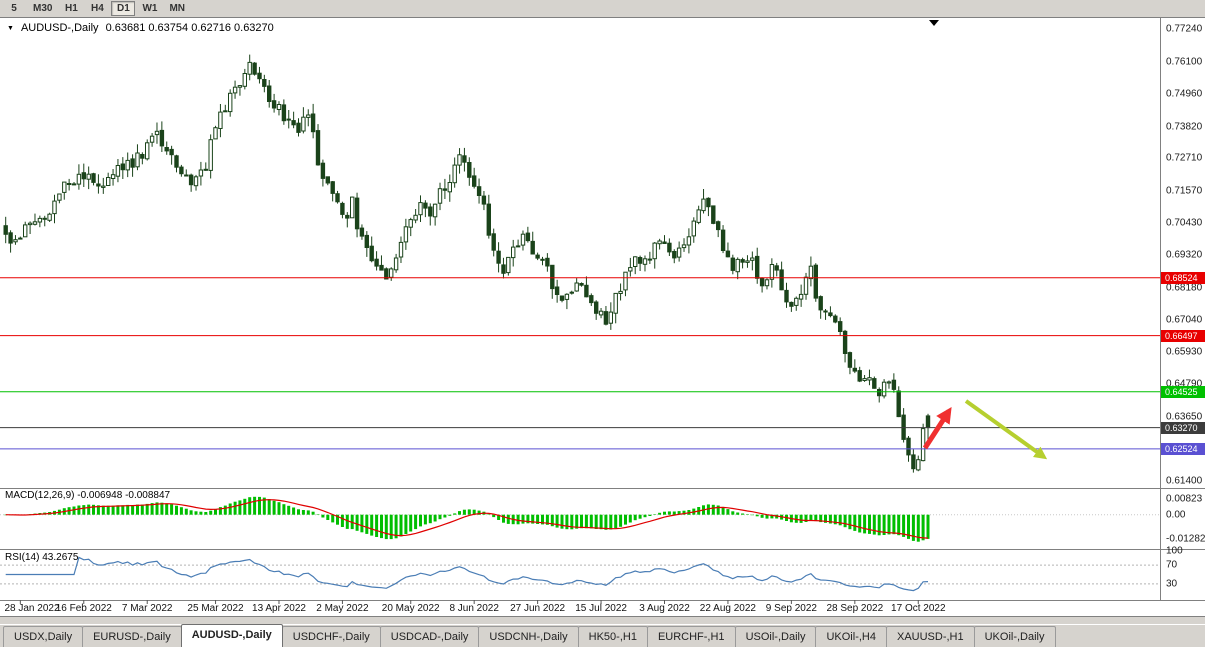  Describe the element at coordinates (231, 635) in the screenshot. I see `tab-audusd-daily: AUDUSD-,Daily` at that location.